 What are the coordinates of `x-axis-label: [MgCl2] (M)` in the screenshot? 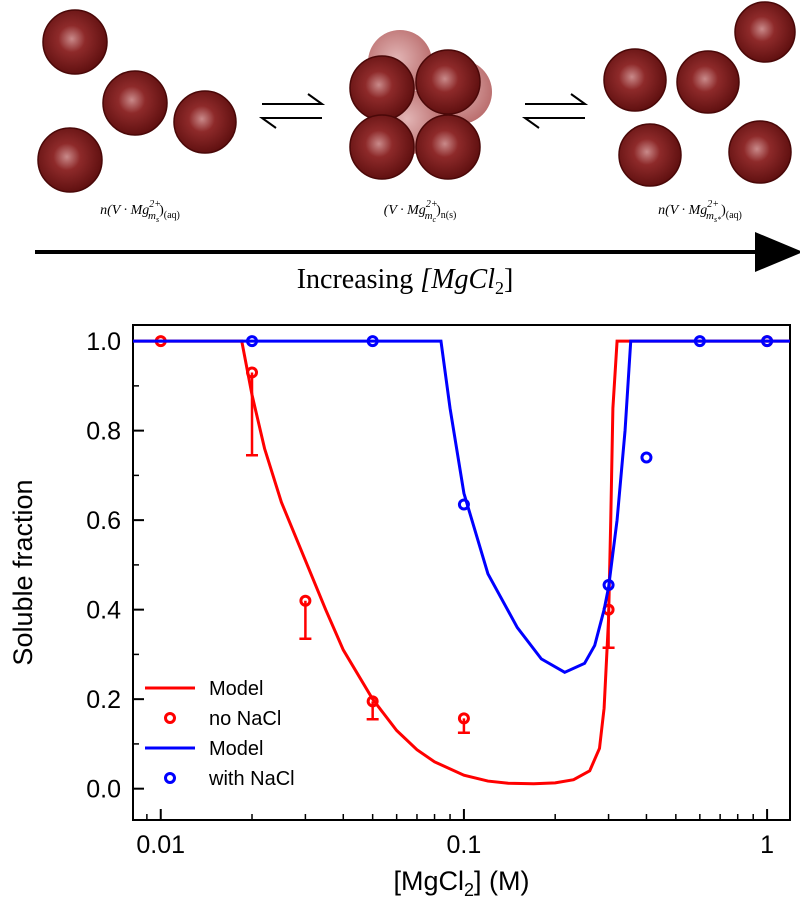 It's located at (461, 883).